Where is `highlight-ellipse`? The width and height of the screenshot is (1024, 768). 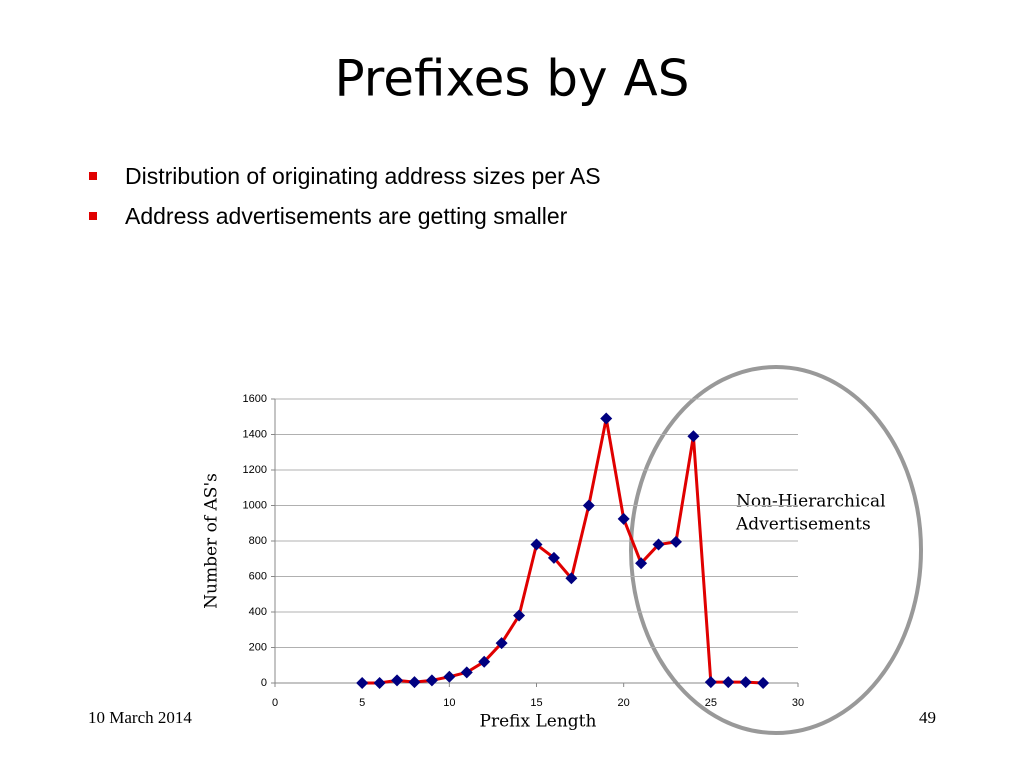 highlight-ellipse is located at coordinates (776, 550).